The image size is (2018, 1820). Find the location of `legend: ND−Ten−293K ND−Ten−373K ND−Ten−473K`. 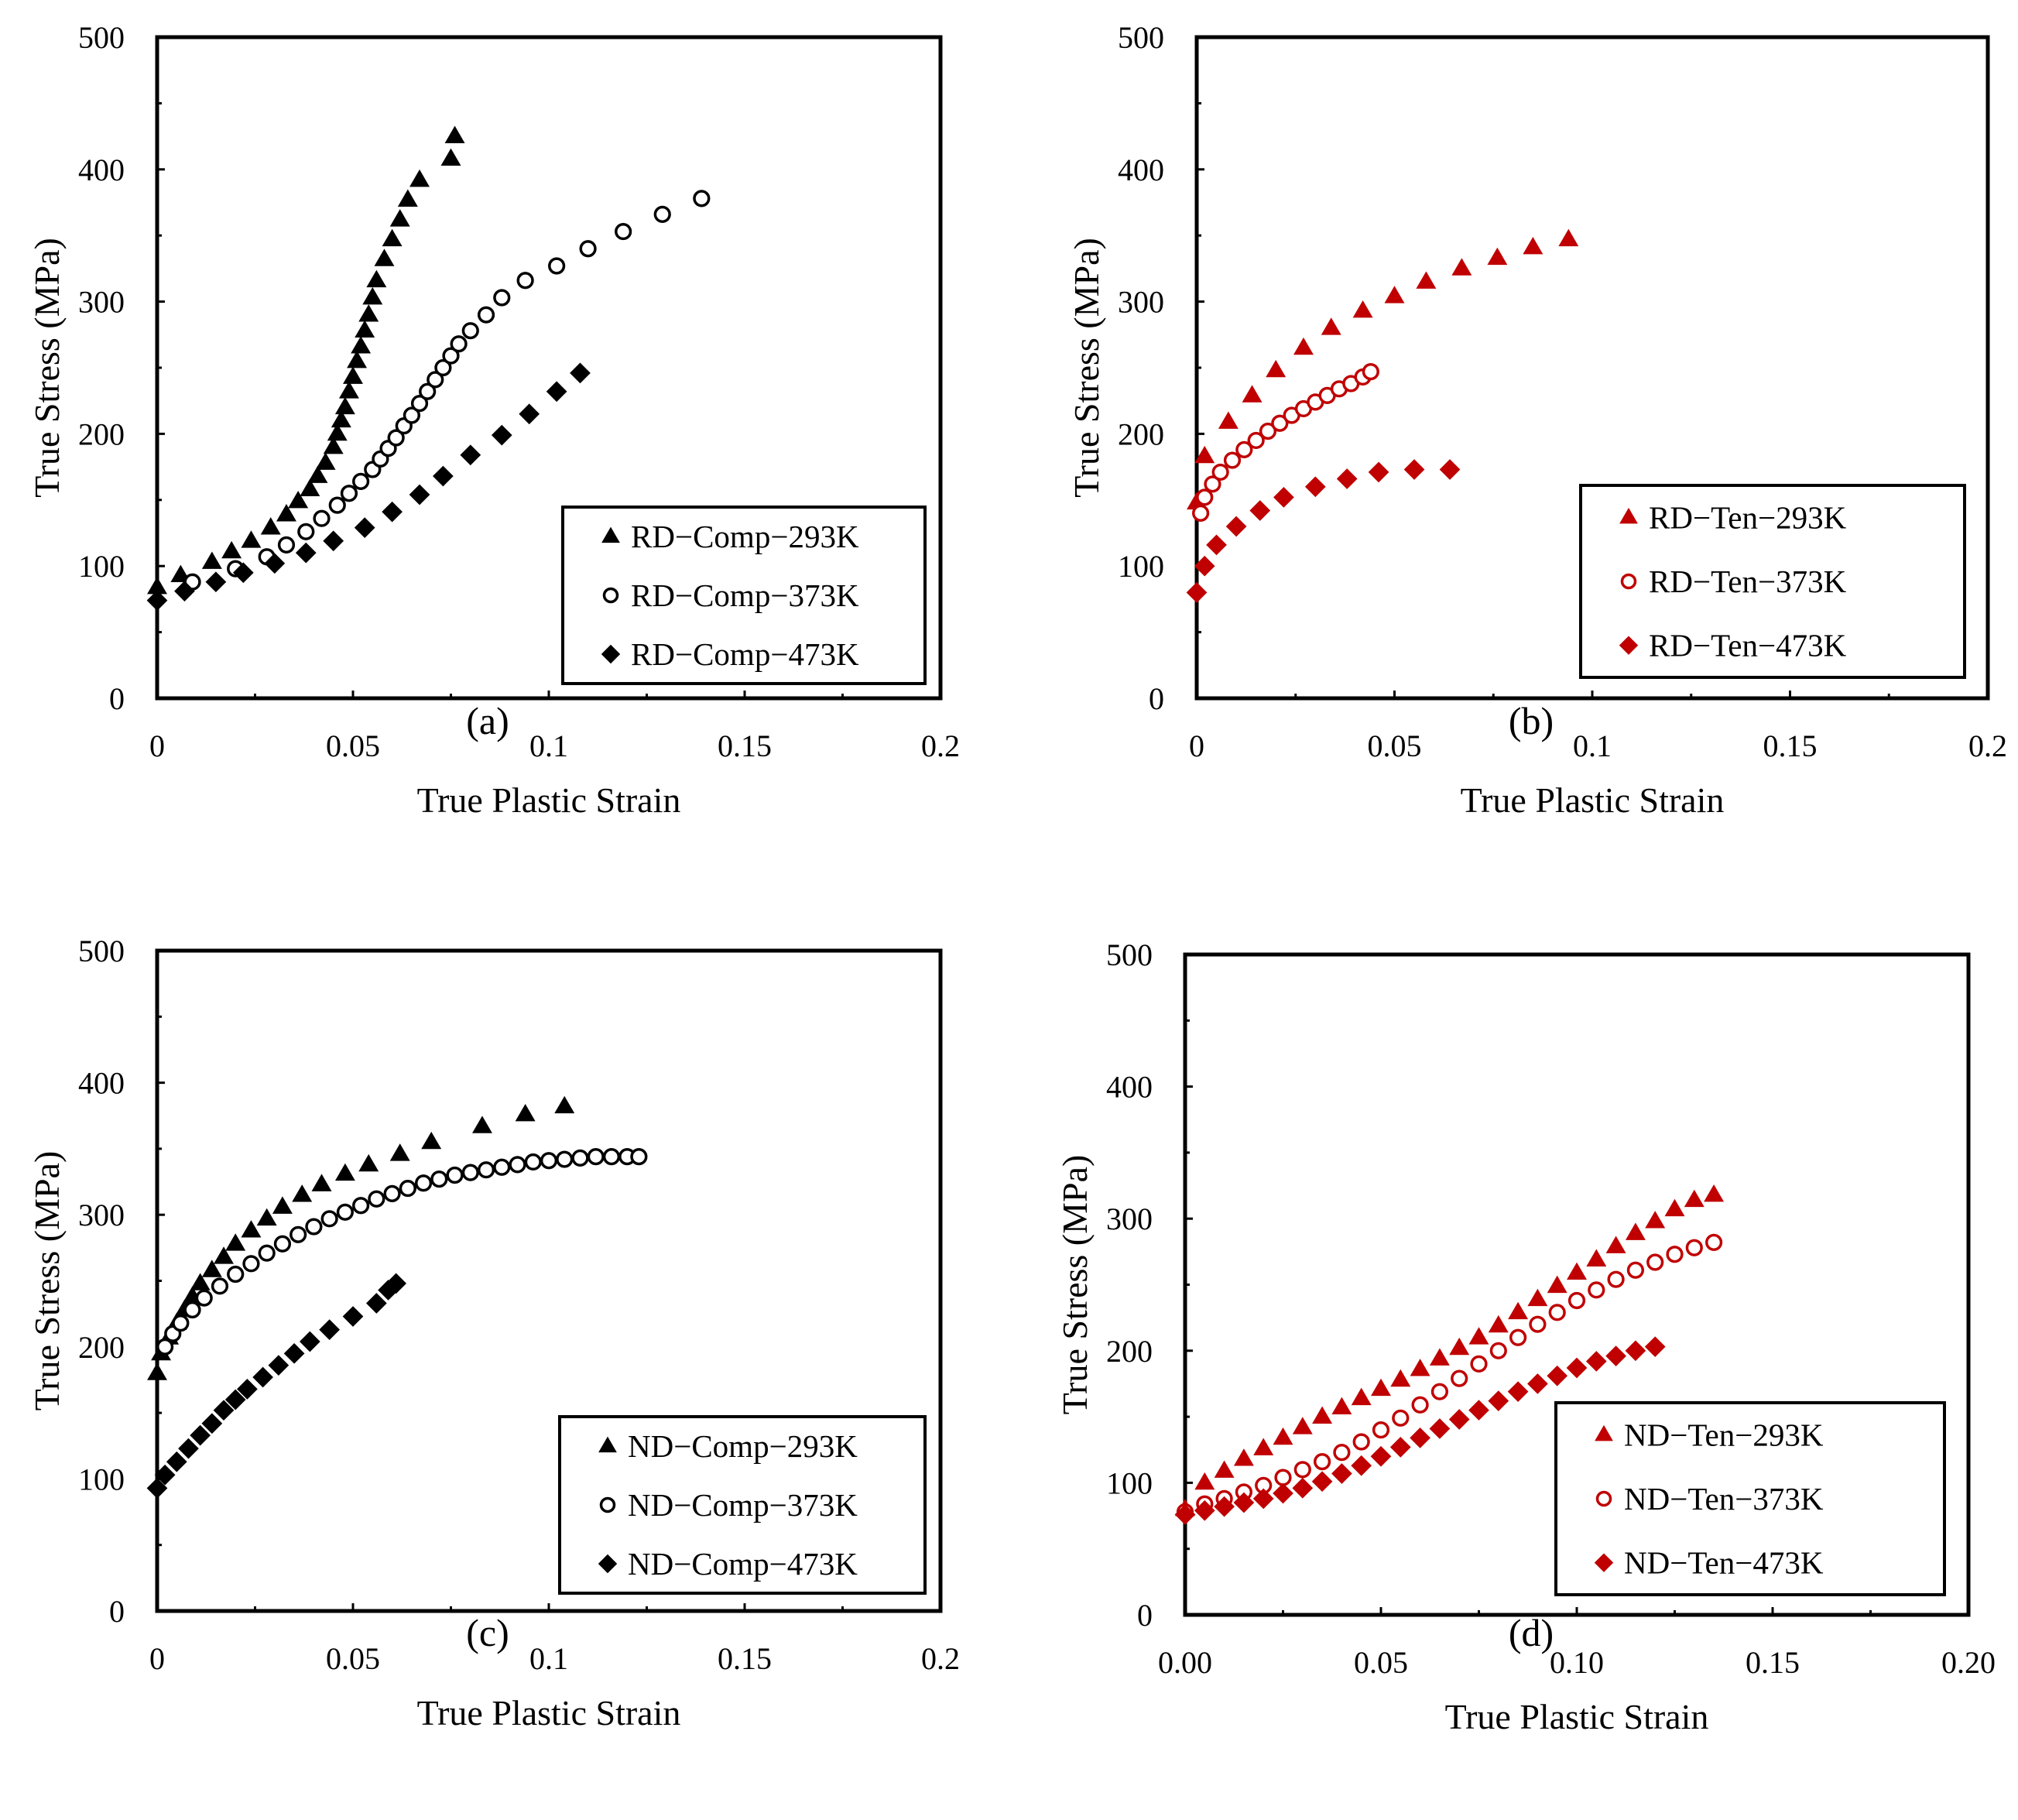

legend: ND−Ten−293K ND−Ten−373K ND−Ten−473K is located at coordinates (1750, 1499).